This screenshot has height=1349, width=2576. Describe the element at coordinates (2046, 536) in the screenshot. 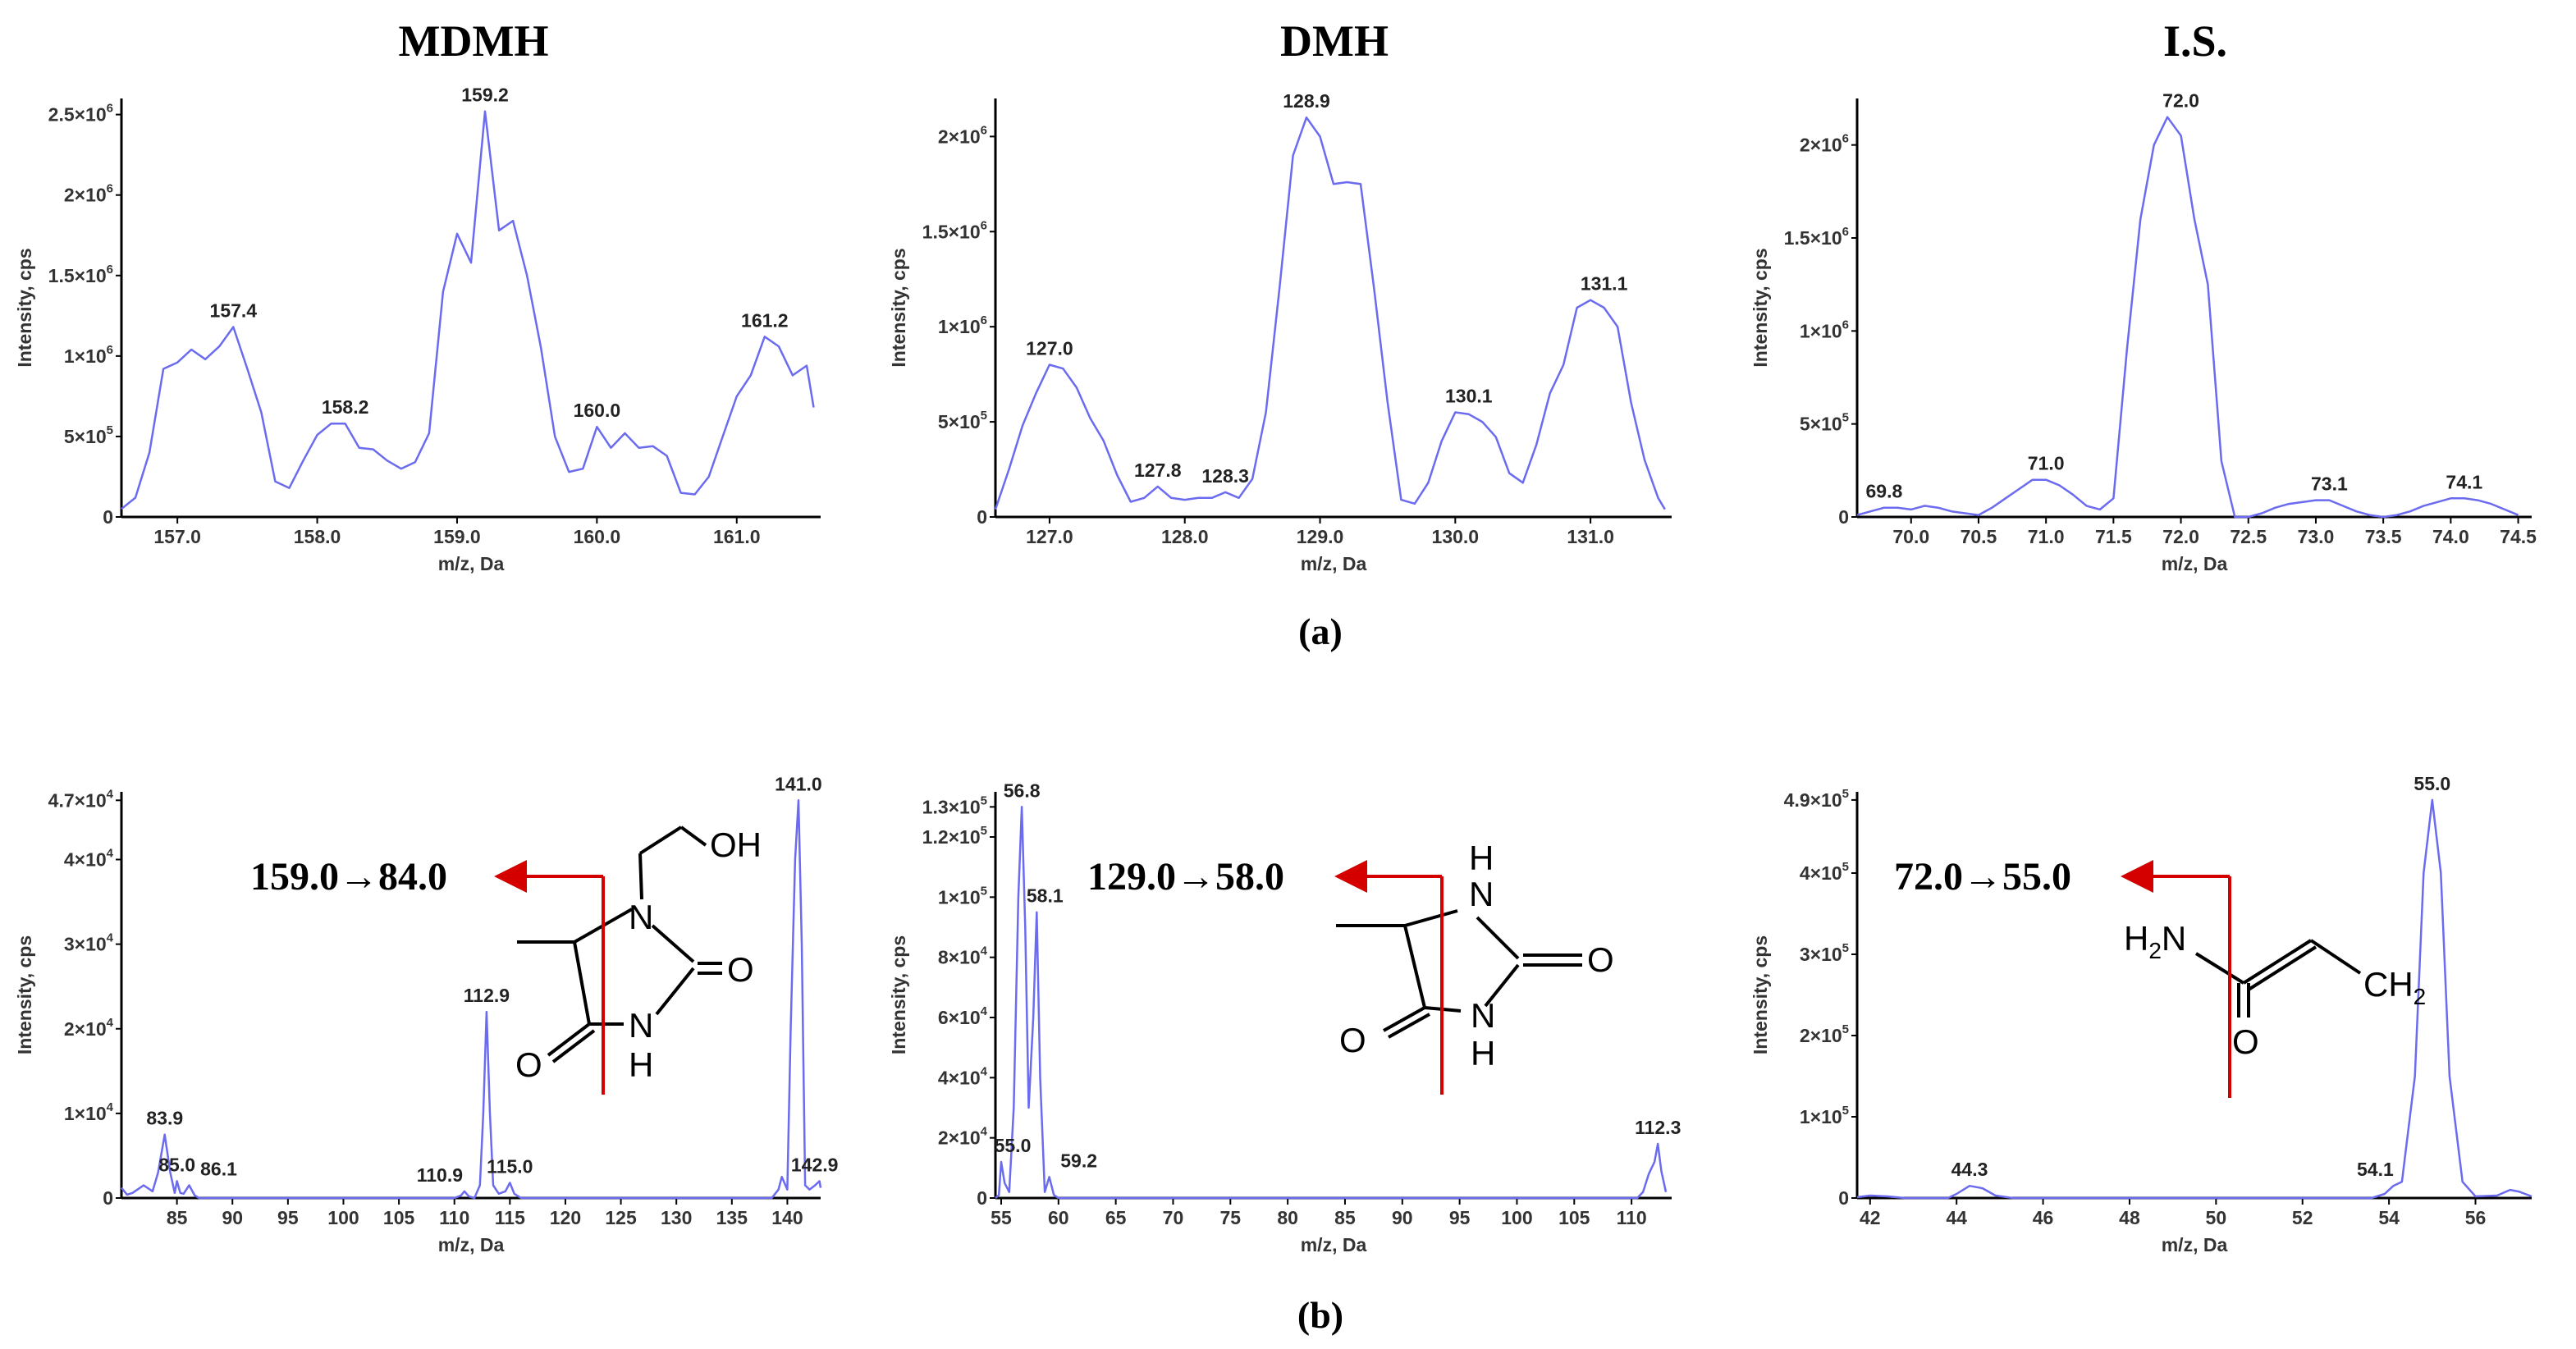

I see `x-tick-label: 71.0` at that location.